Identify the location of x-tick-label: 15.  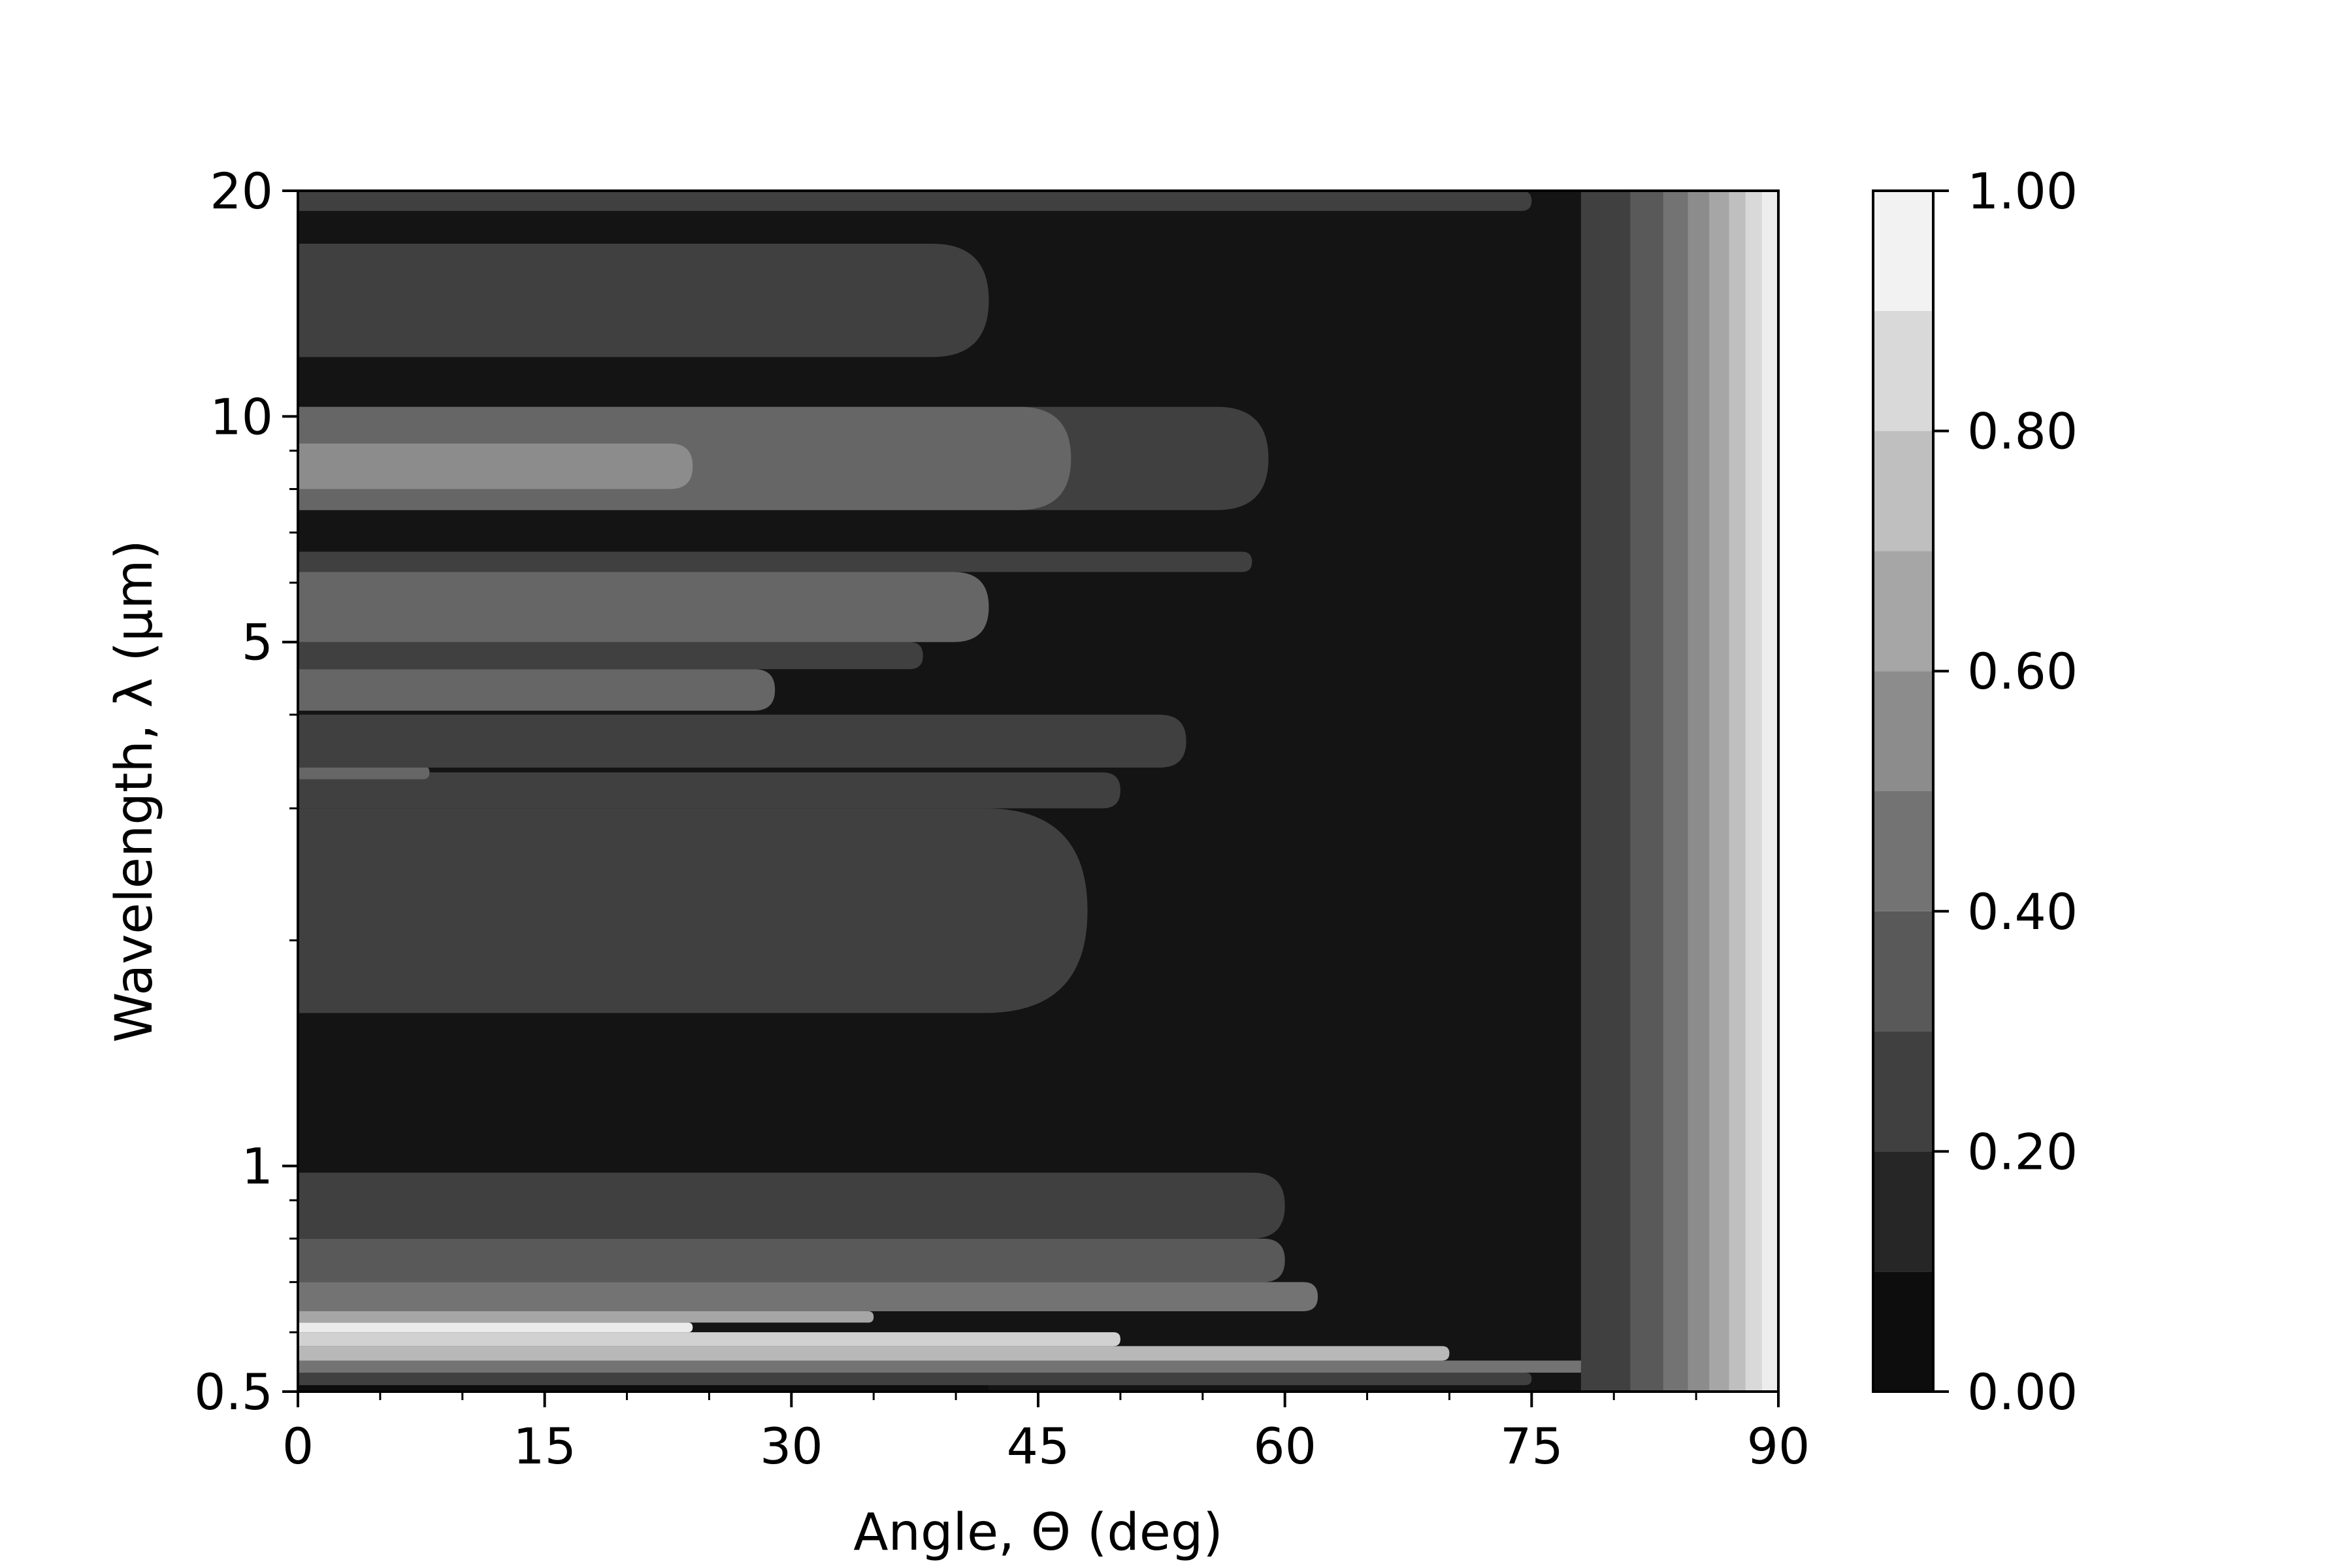
(544, 1446).